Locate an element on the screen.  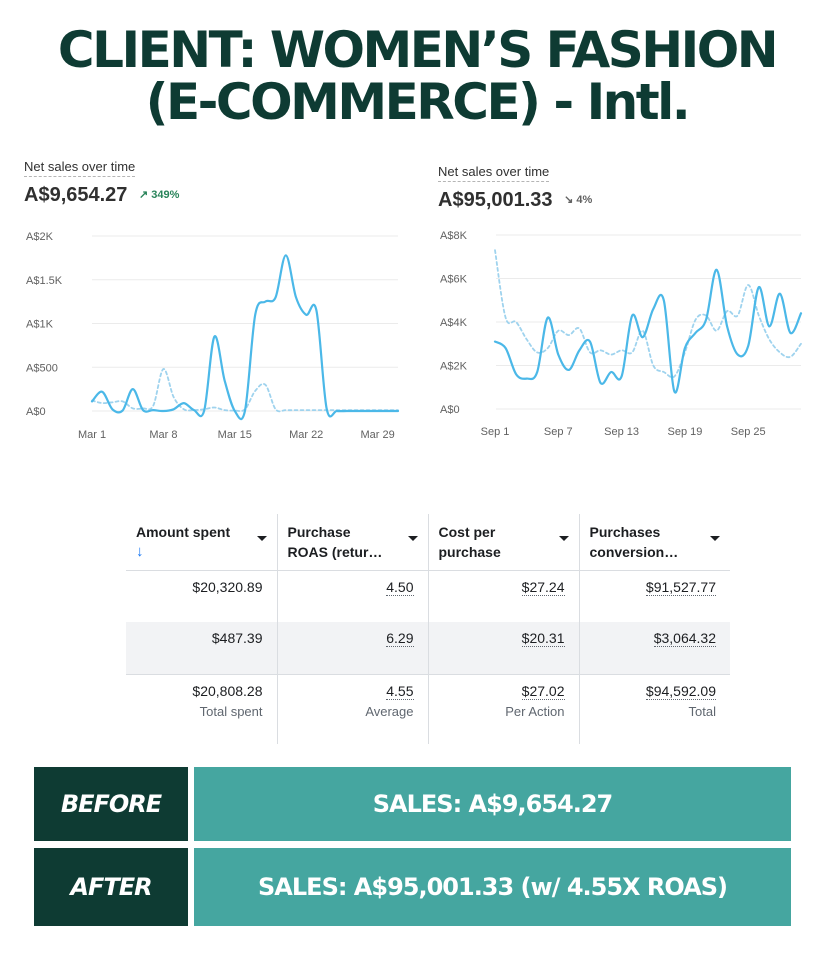
column-header-label: Cost per is located at coordinates (467, 532).